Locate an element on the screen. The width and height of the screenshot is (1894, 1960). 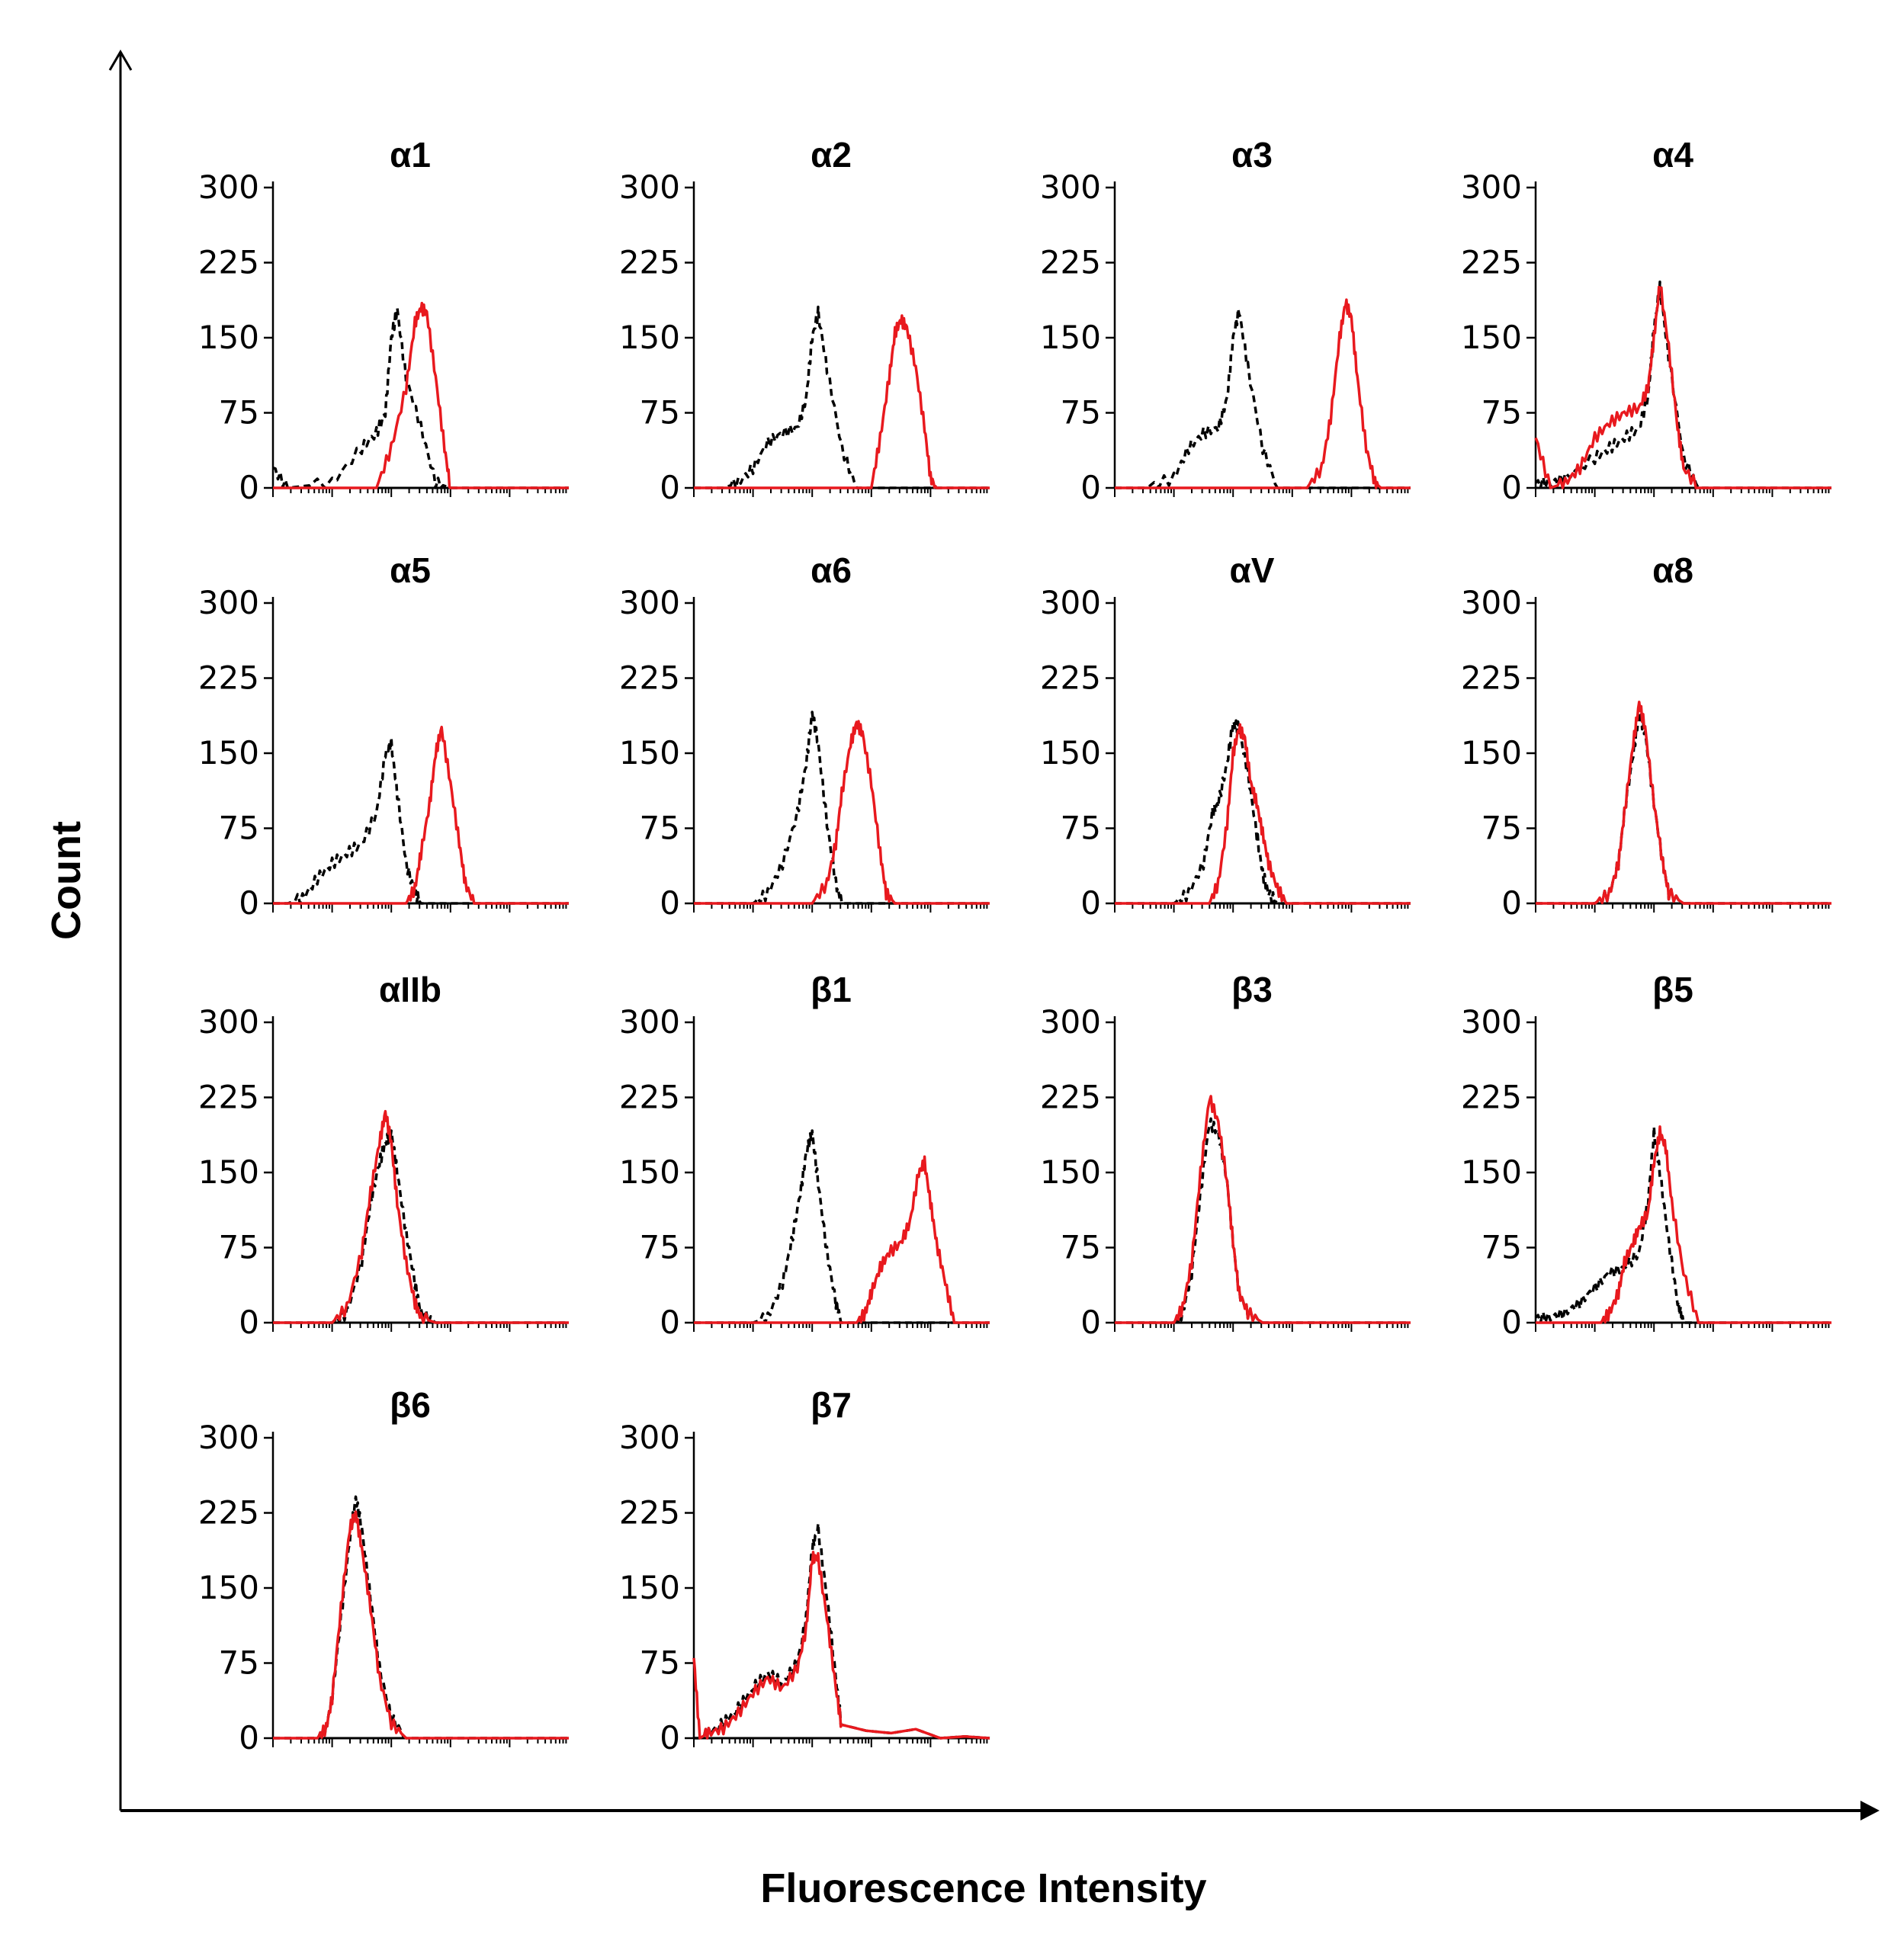
histogram-panel: α5 0 75 150 225 300 is located at coordinates (384, 736).